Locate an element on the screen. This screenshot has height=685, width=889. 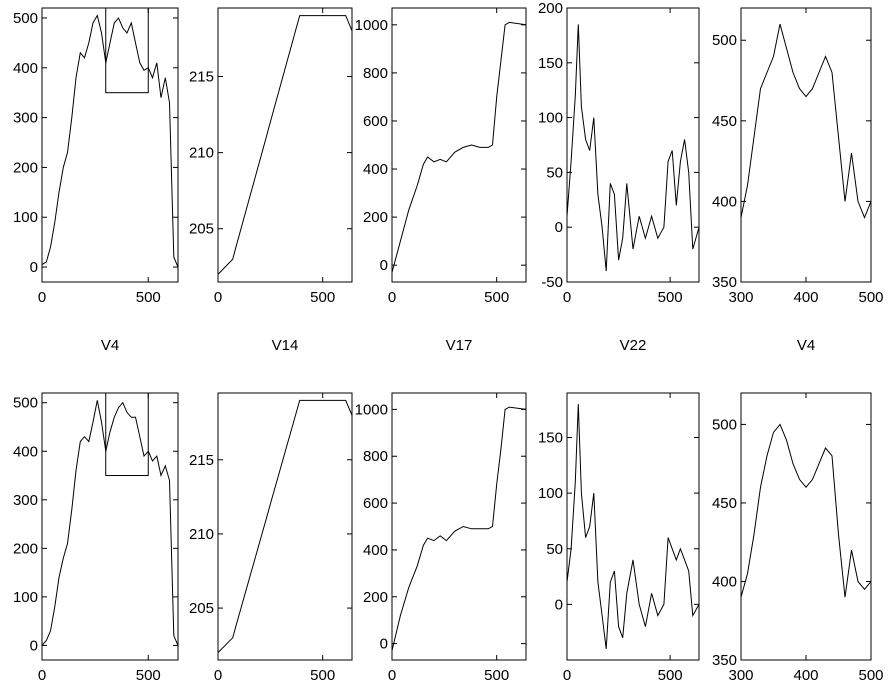
panel-top-2: 205 210 215 0 500 is located at coordinates (271, 156).